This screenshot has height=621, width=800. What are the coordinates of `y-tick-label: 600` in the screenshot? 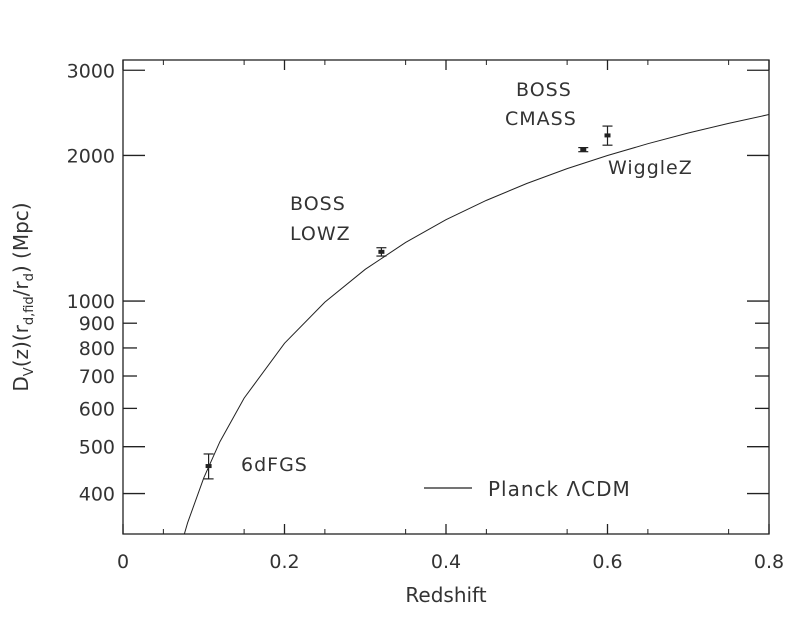 It's located at (97, 409).